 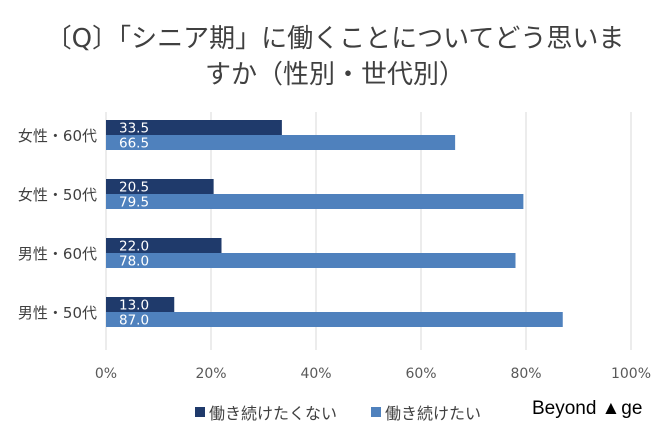 What do you see at coordinates (57, 195) in the screenshot?
I see `y-category-label: 女性・50代` at bounding box center [57, 195].